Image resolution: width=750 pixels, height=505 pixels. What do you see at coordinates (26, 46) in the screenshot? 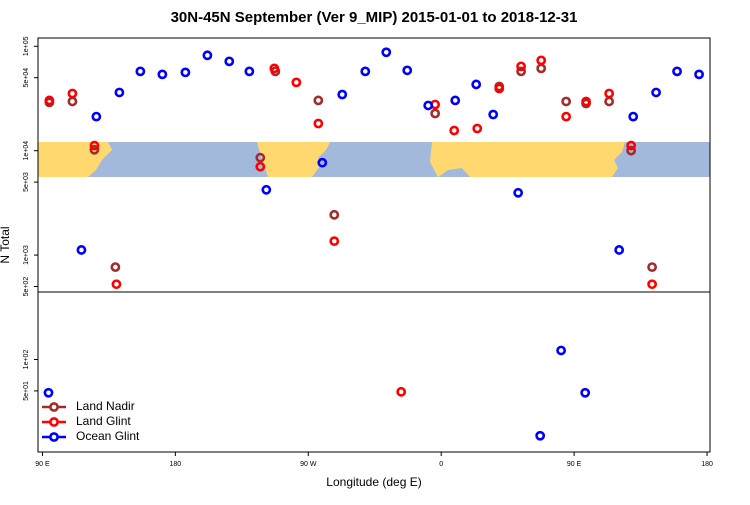
I see `y-tick-label: 1e+05` at bounding box center [26, 46].